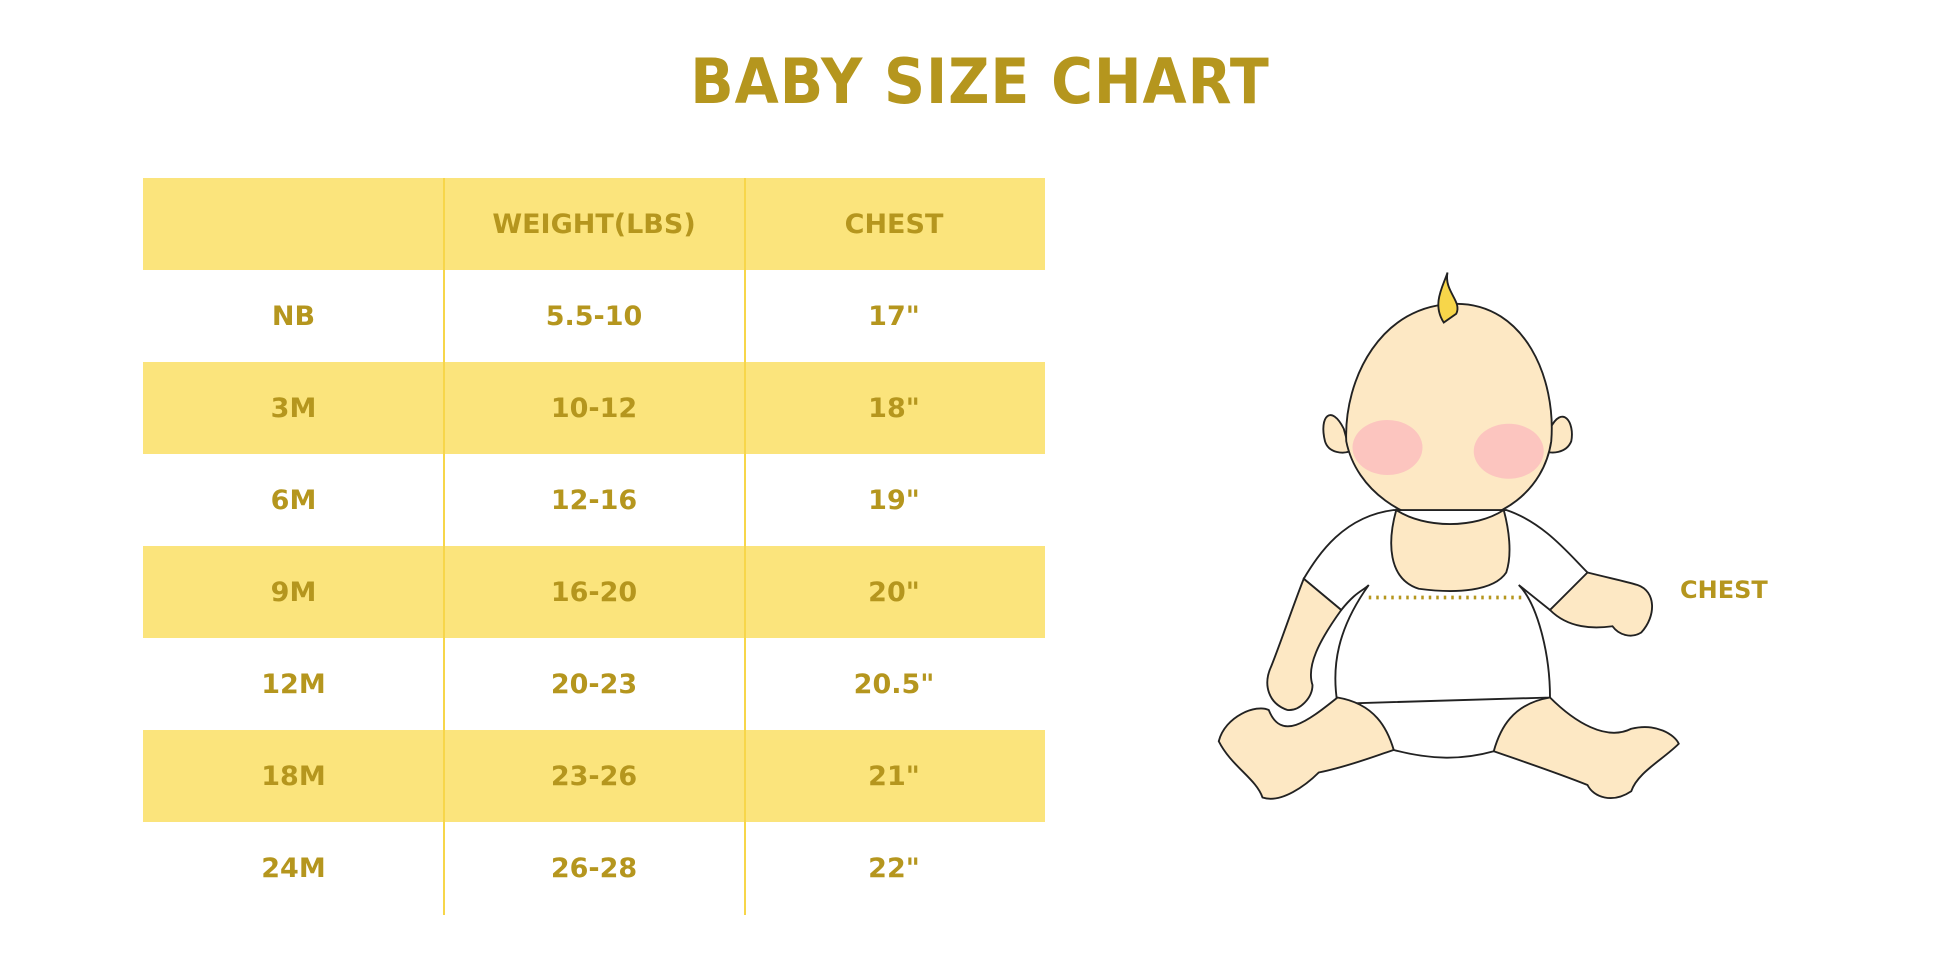 This screenshot has height=973, width=1946. I want to click on cell-weight: 10-12, so click(594, 408).